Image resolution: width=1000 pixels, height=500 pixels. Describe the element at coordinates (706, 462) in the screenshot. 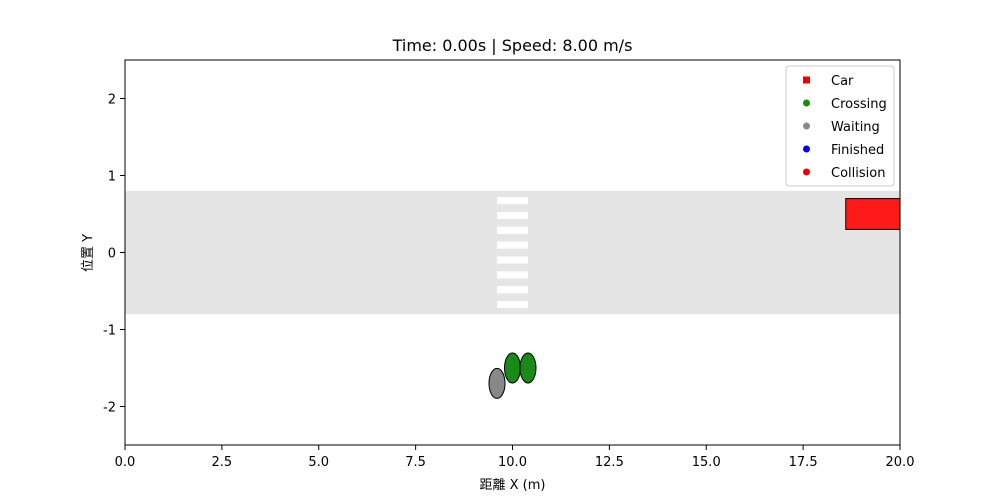

I see `x-tick-label: 15.0` at that location.